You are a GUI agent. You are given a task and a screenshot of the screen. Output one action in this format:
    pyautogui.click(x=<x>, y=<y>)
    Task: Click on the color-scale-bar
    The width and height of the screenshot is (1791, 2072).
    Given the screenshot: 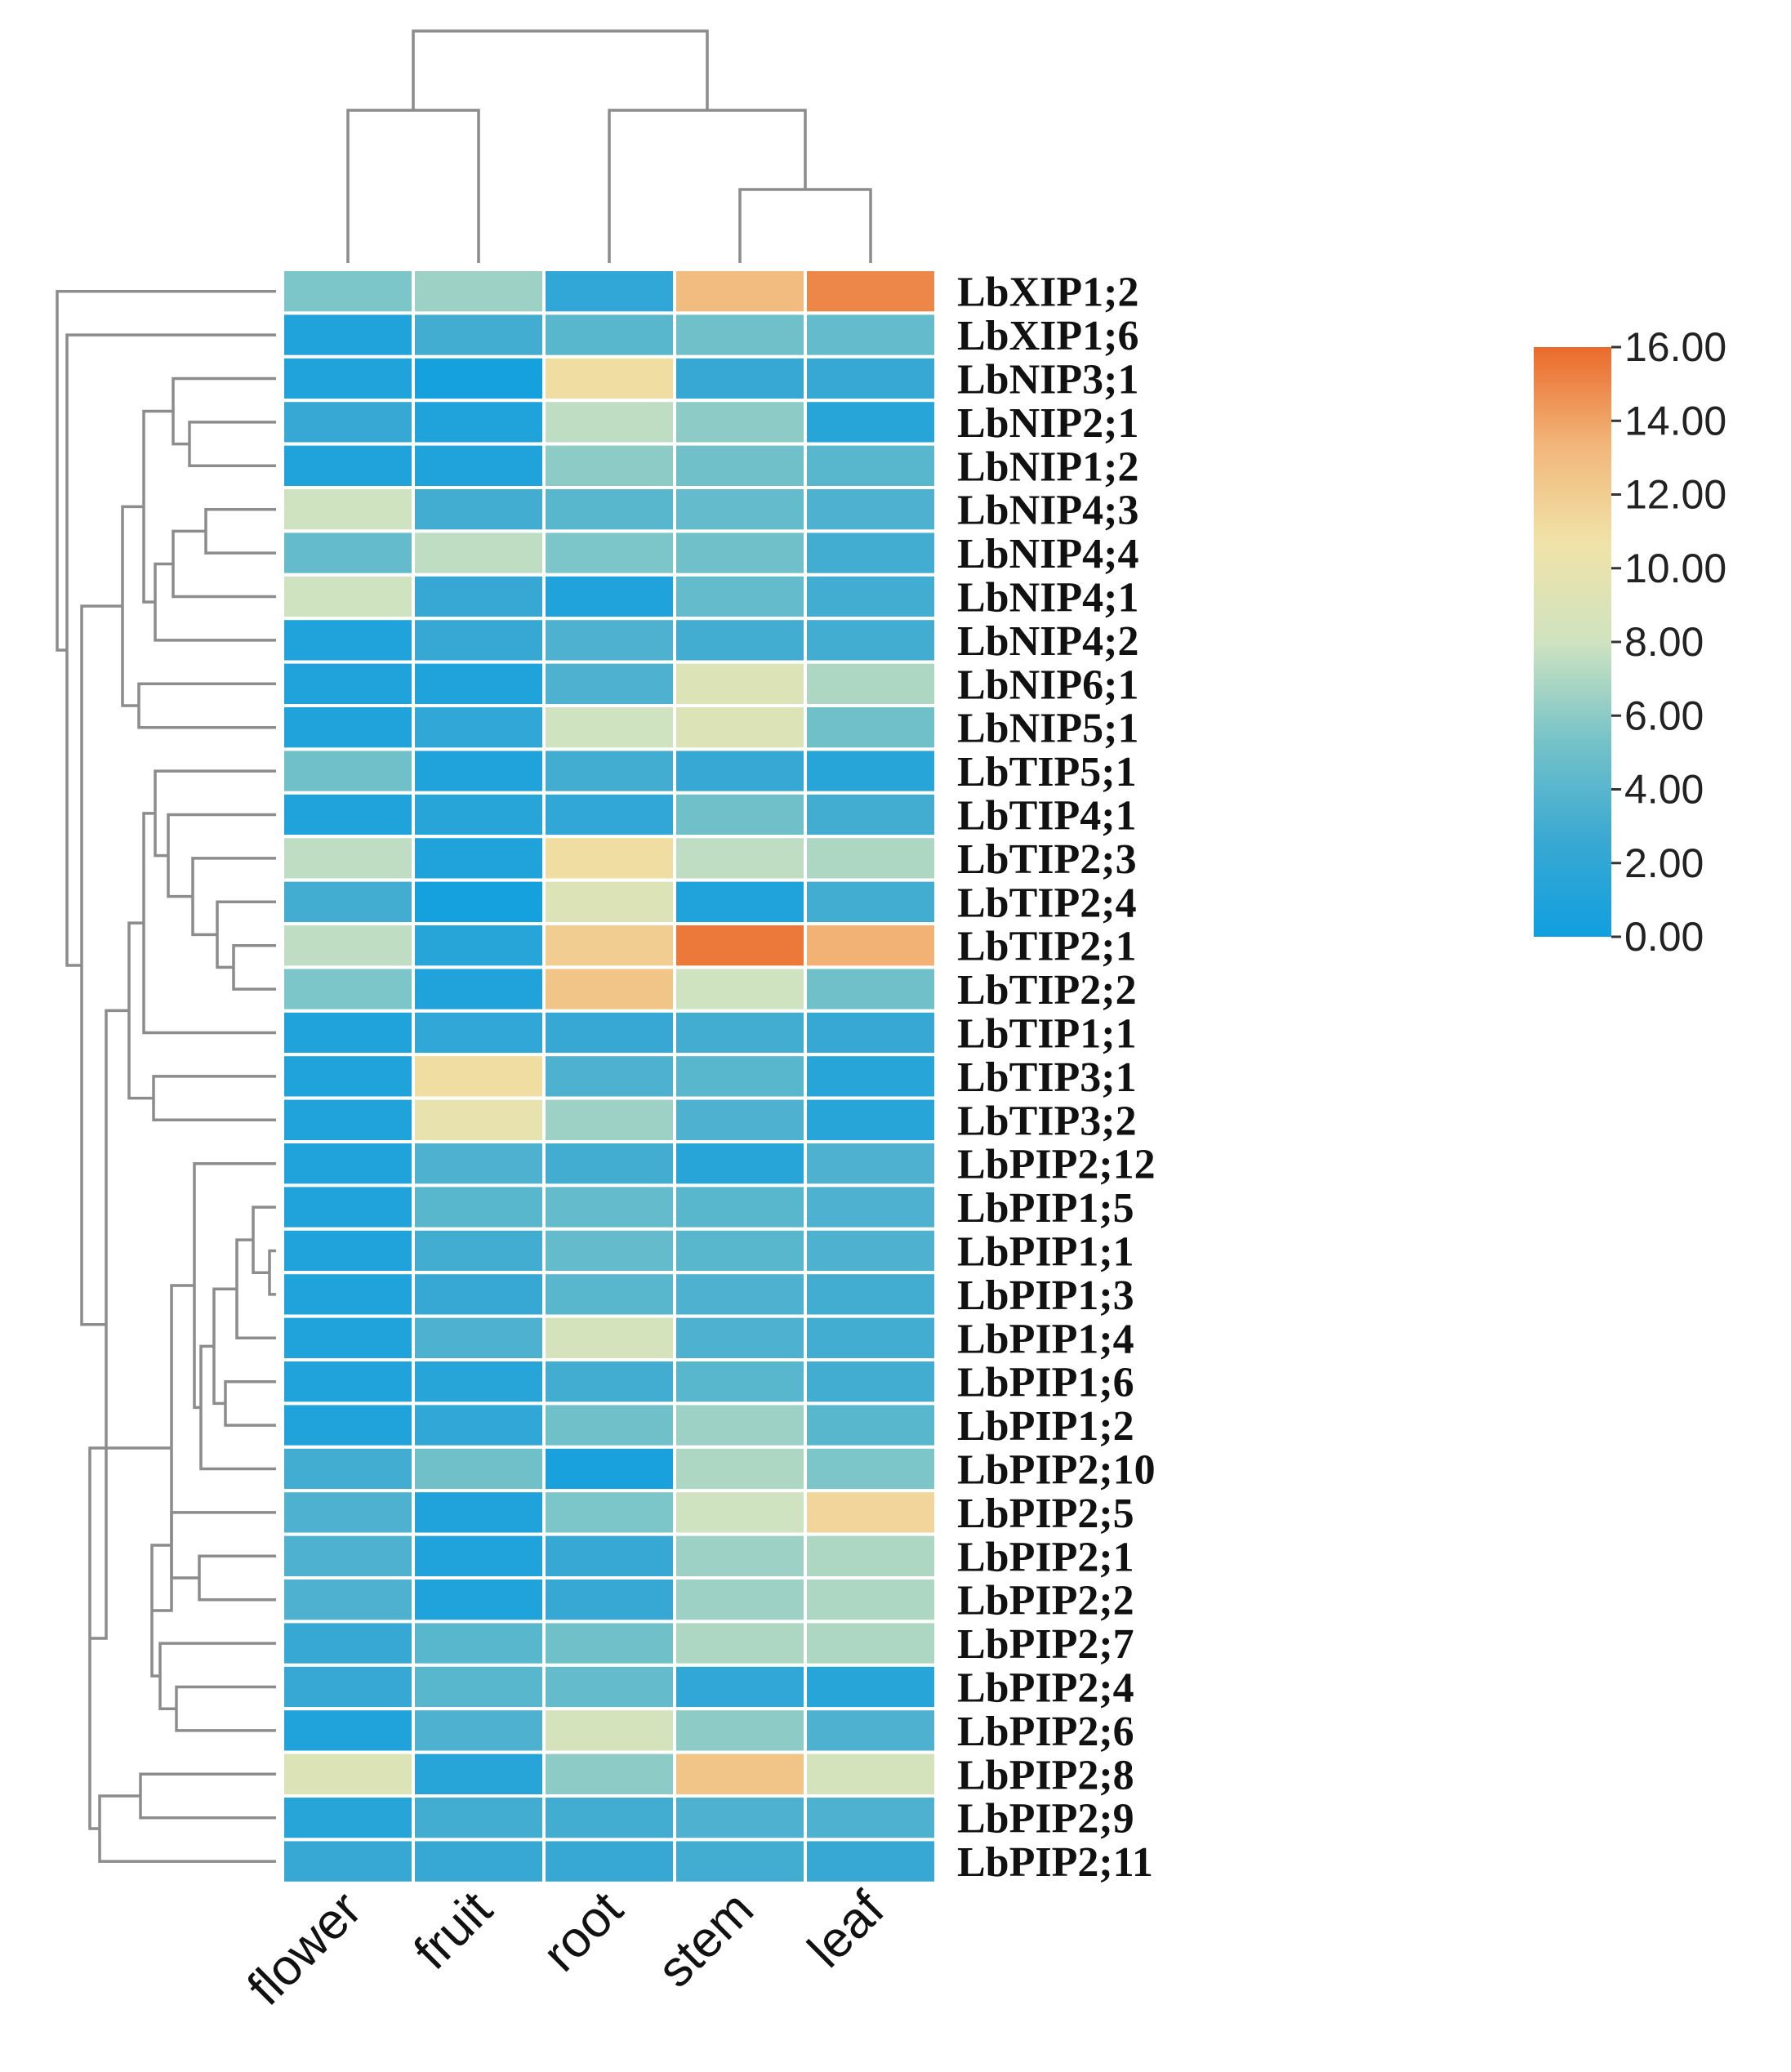 What is the action you would take?
    pyautogui.click(x=1572, y=642)
    